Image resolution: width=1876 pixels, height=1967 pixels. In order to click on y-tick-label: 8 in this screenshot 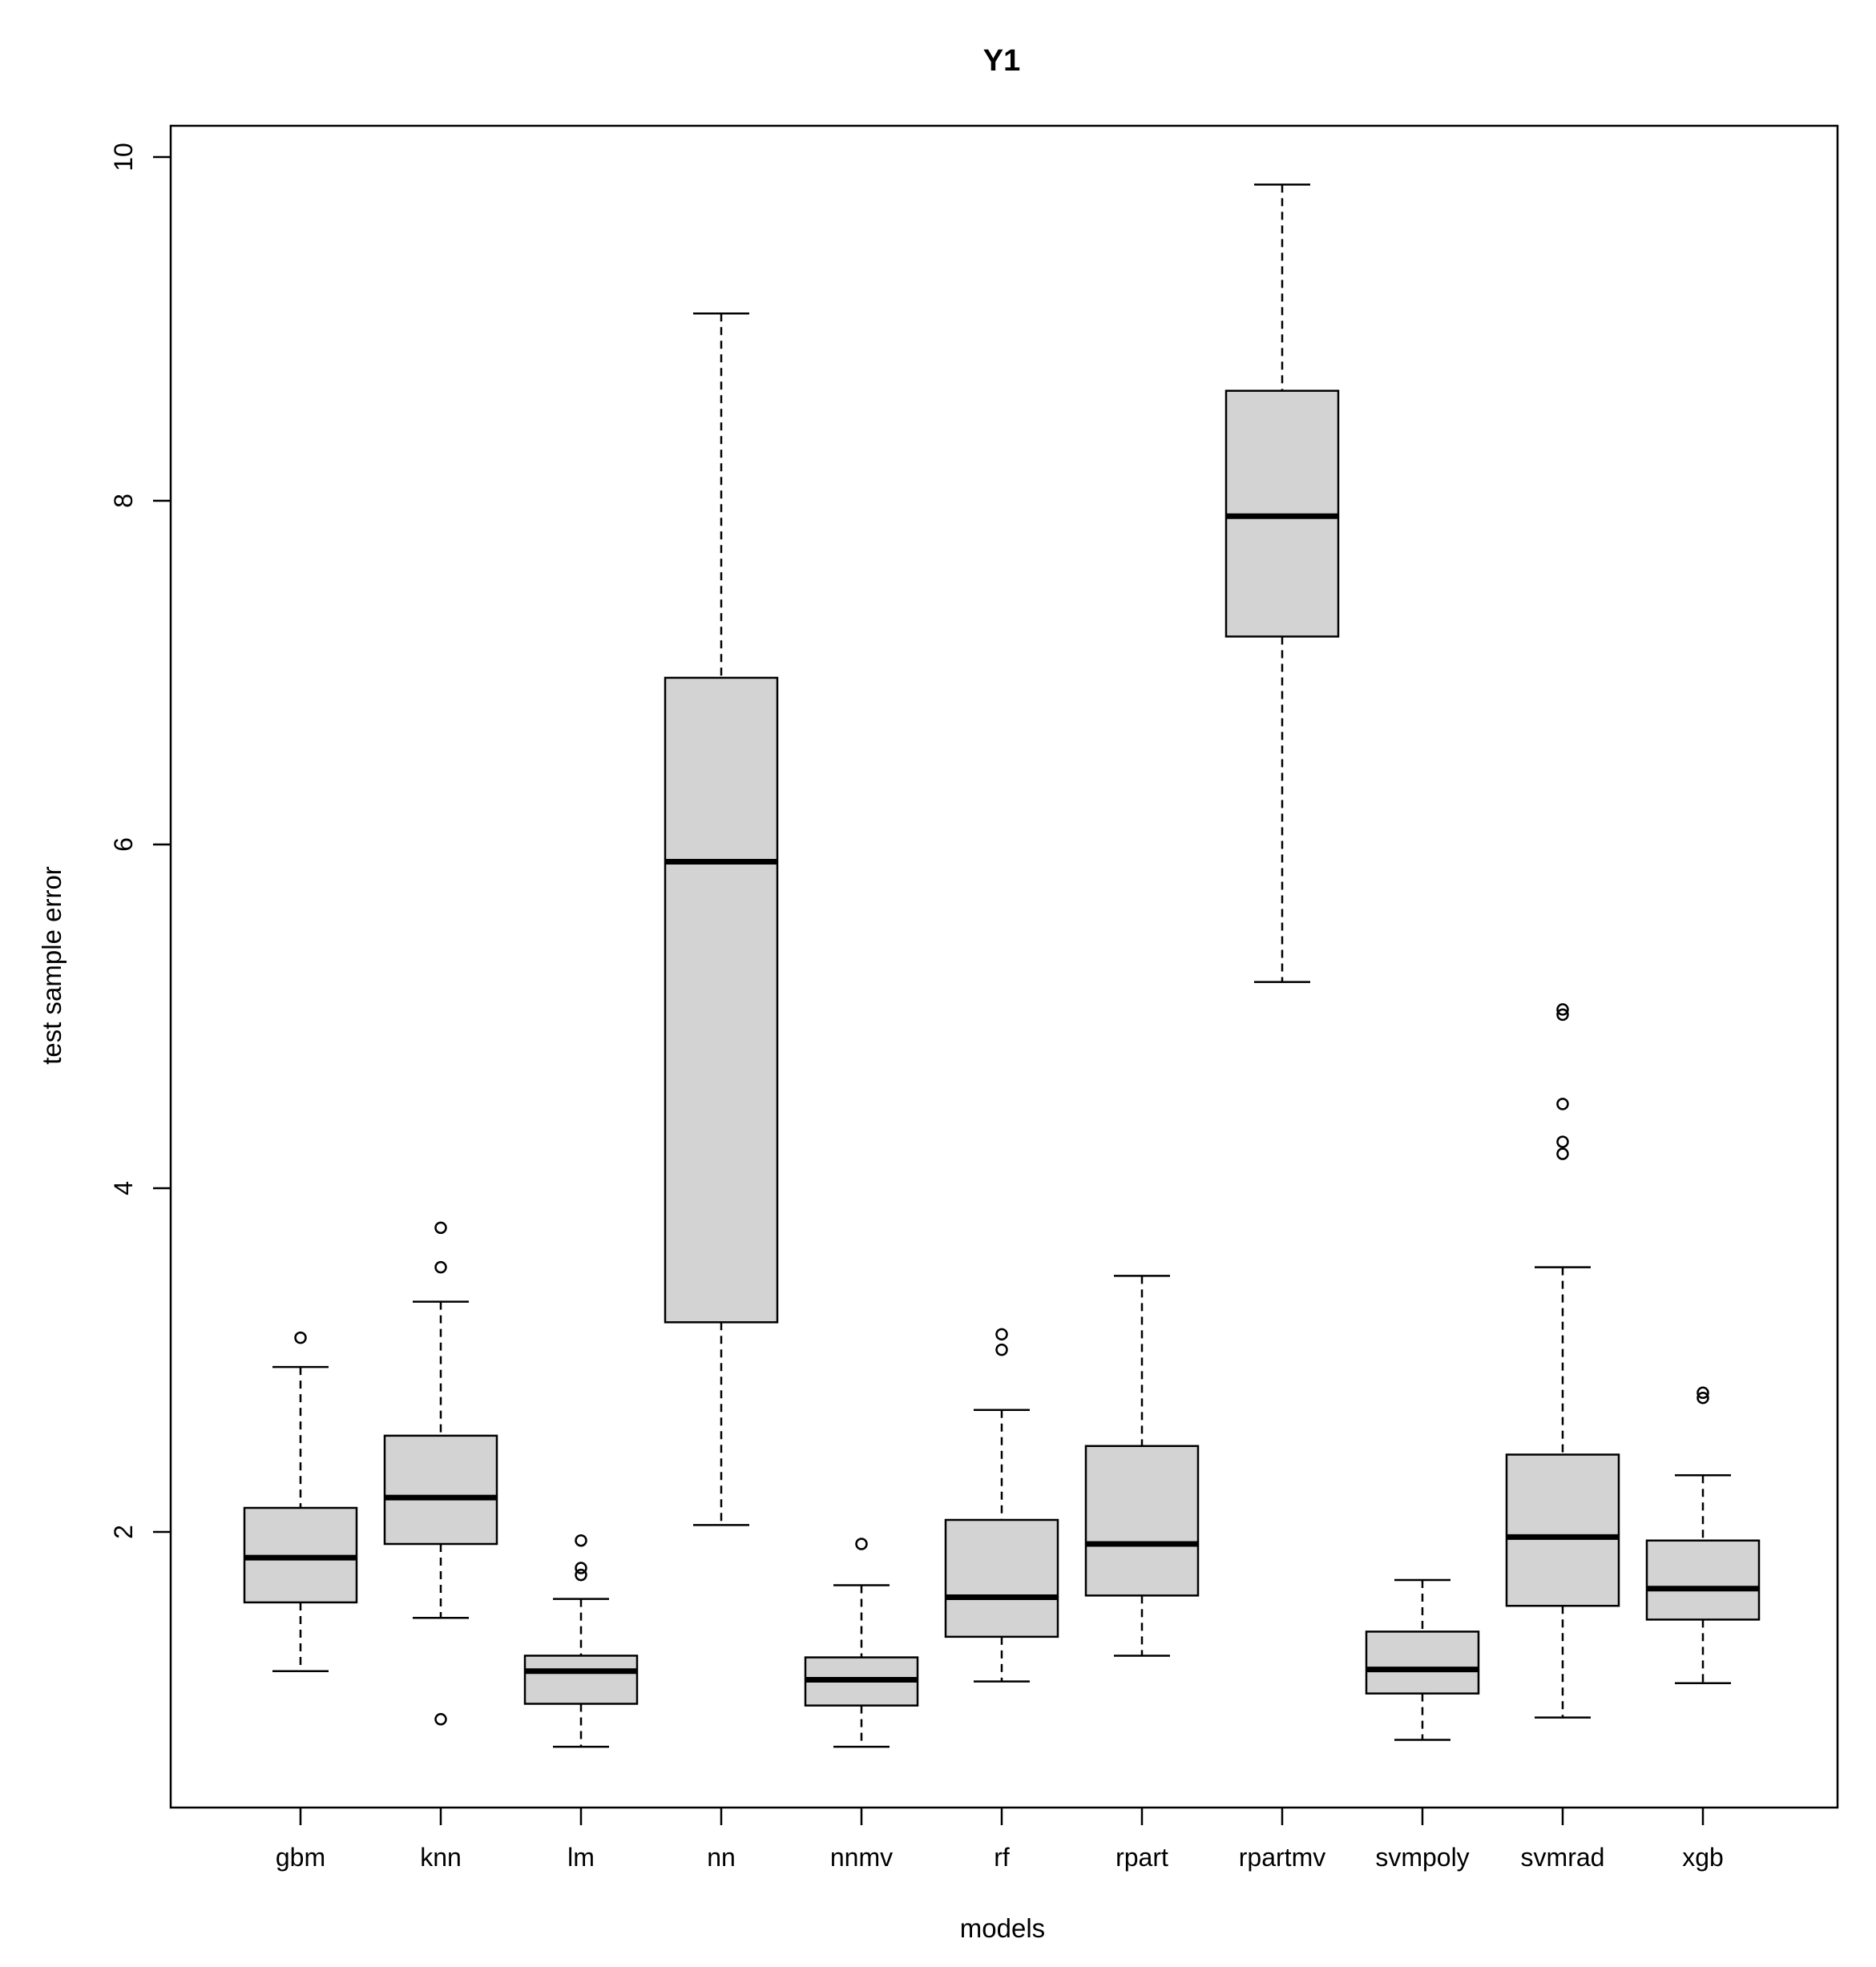, I will do `click(123, 501)`.